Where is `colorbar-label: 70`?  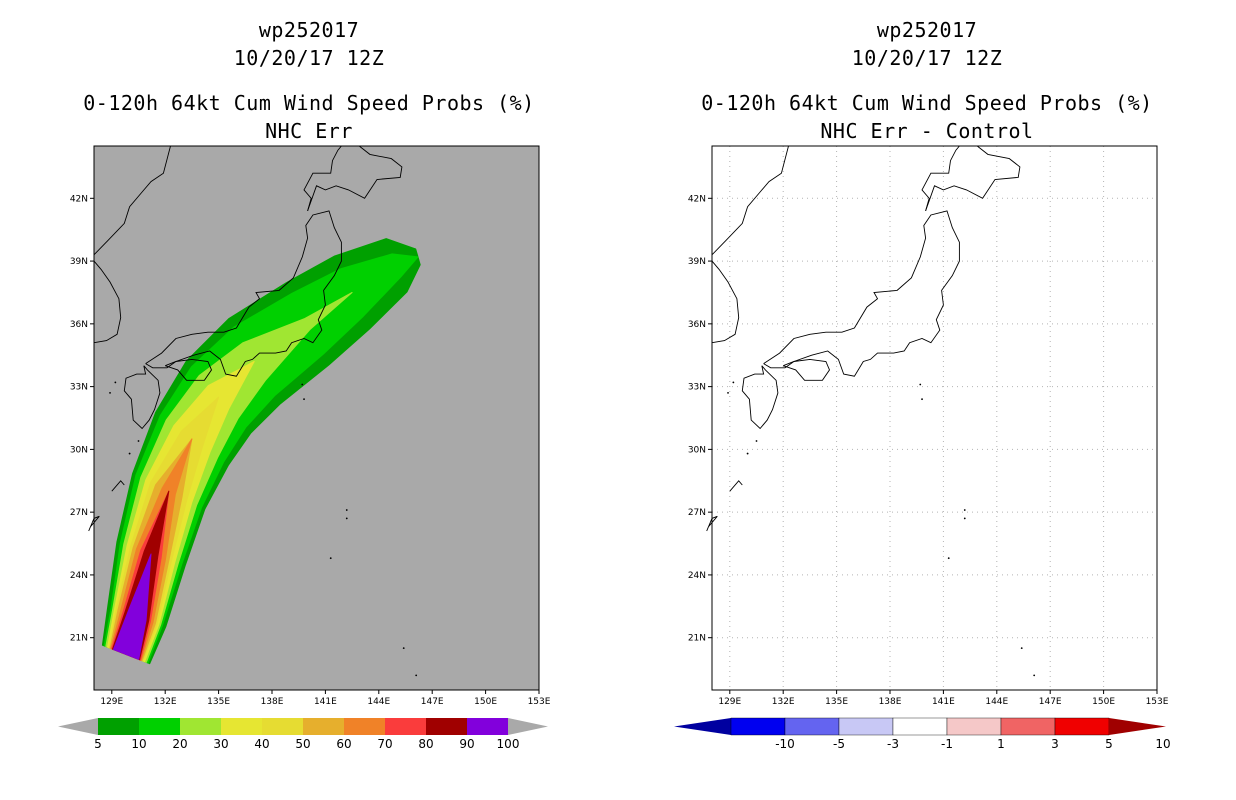
colorbar-label: 70 is located at coordinates (384, 744).